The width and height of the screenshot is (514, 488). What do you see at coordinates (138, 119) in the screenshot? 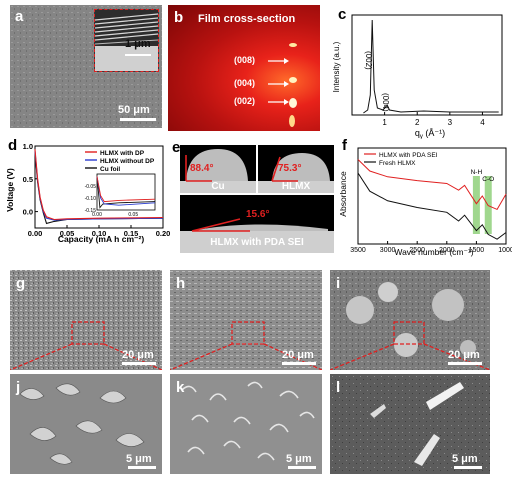
I see `panel-a-scalebar` at bounding box center [138, 119].